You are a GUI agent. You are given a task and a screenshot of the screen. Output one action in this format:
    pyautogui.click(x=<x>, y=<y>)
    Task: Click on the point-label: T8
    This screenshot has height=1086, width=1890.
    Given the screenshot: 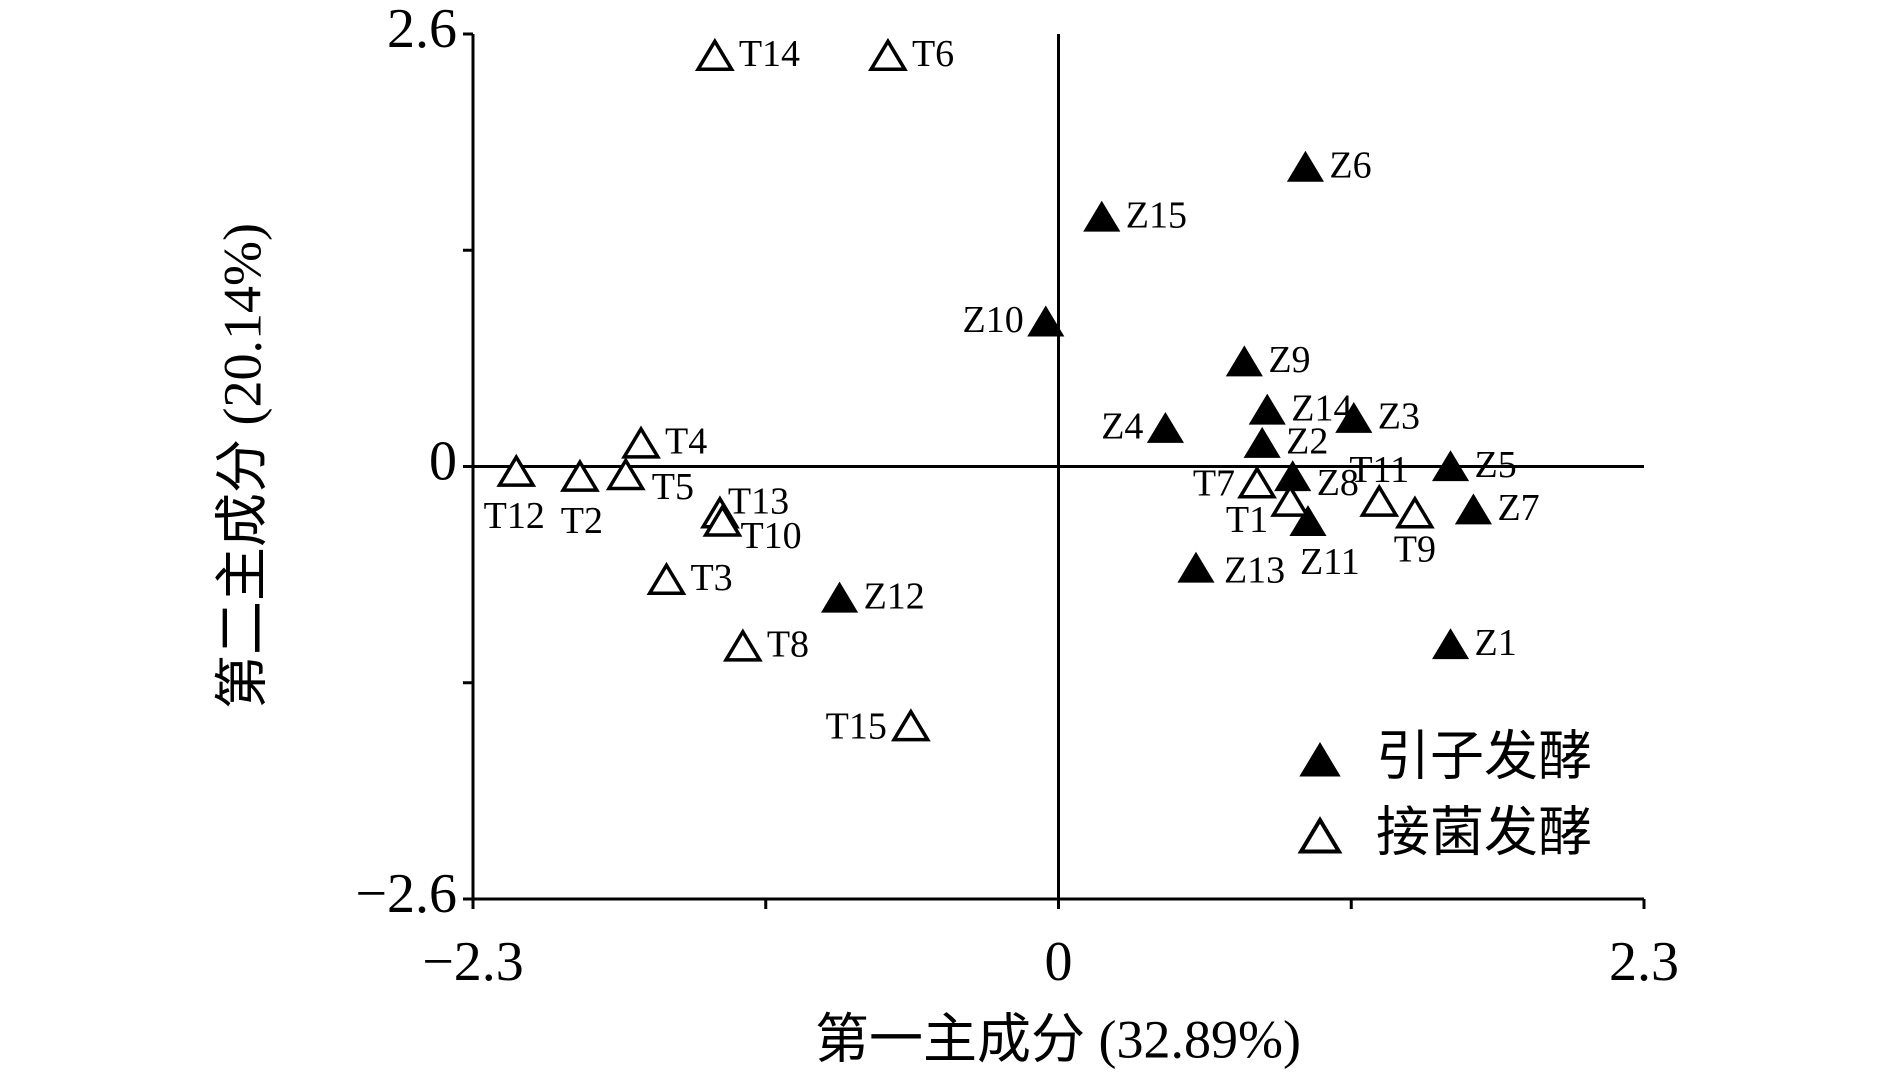 What is the action you would take?
    pyautogui.click(x=788, y=645)
    